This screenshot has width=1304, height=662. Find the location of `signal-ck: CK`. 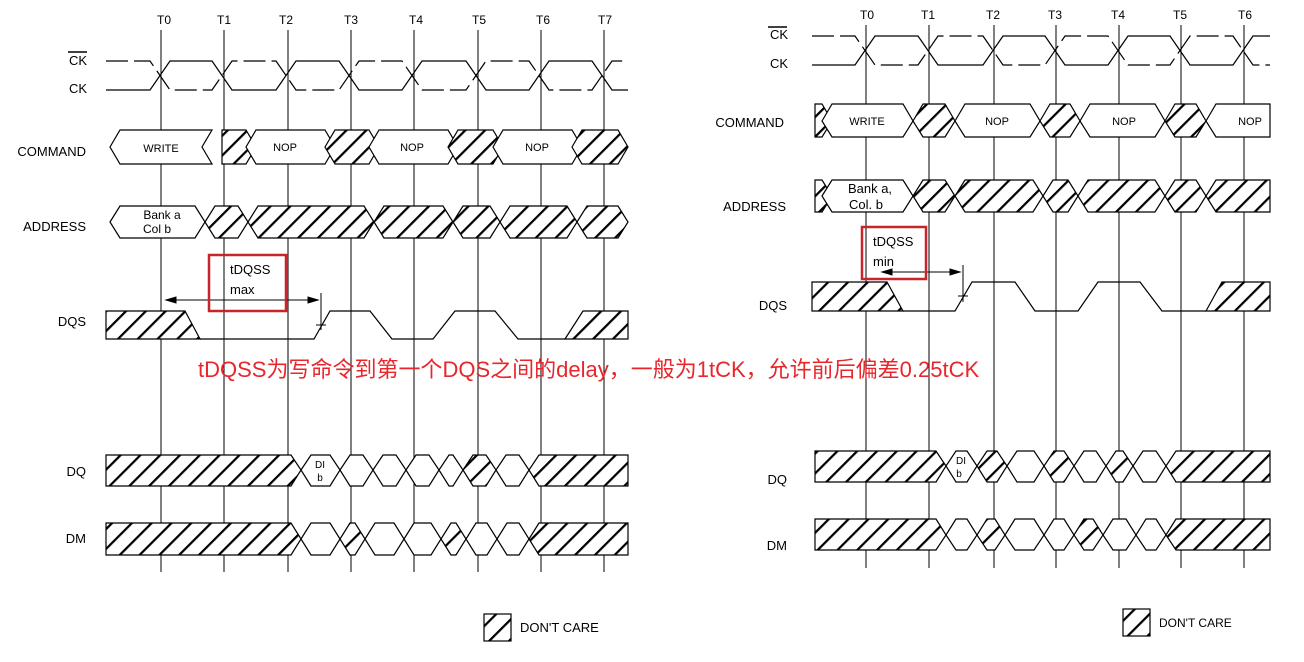

signal-ck: CK is located at coordinates (78, 88).